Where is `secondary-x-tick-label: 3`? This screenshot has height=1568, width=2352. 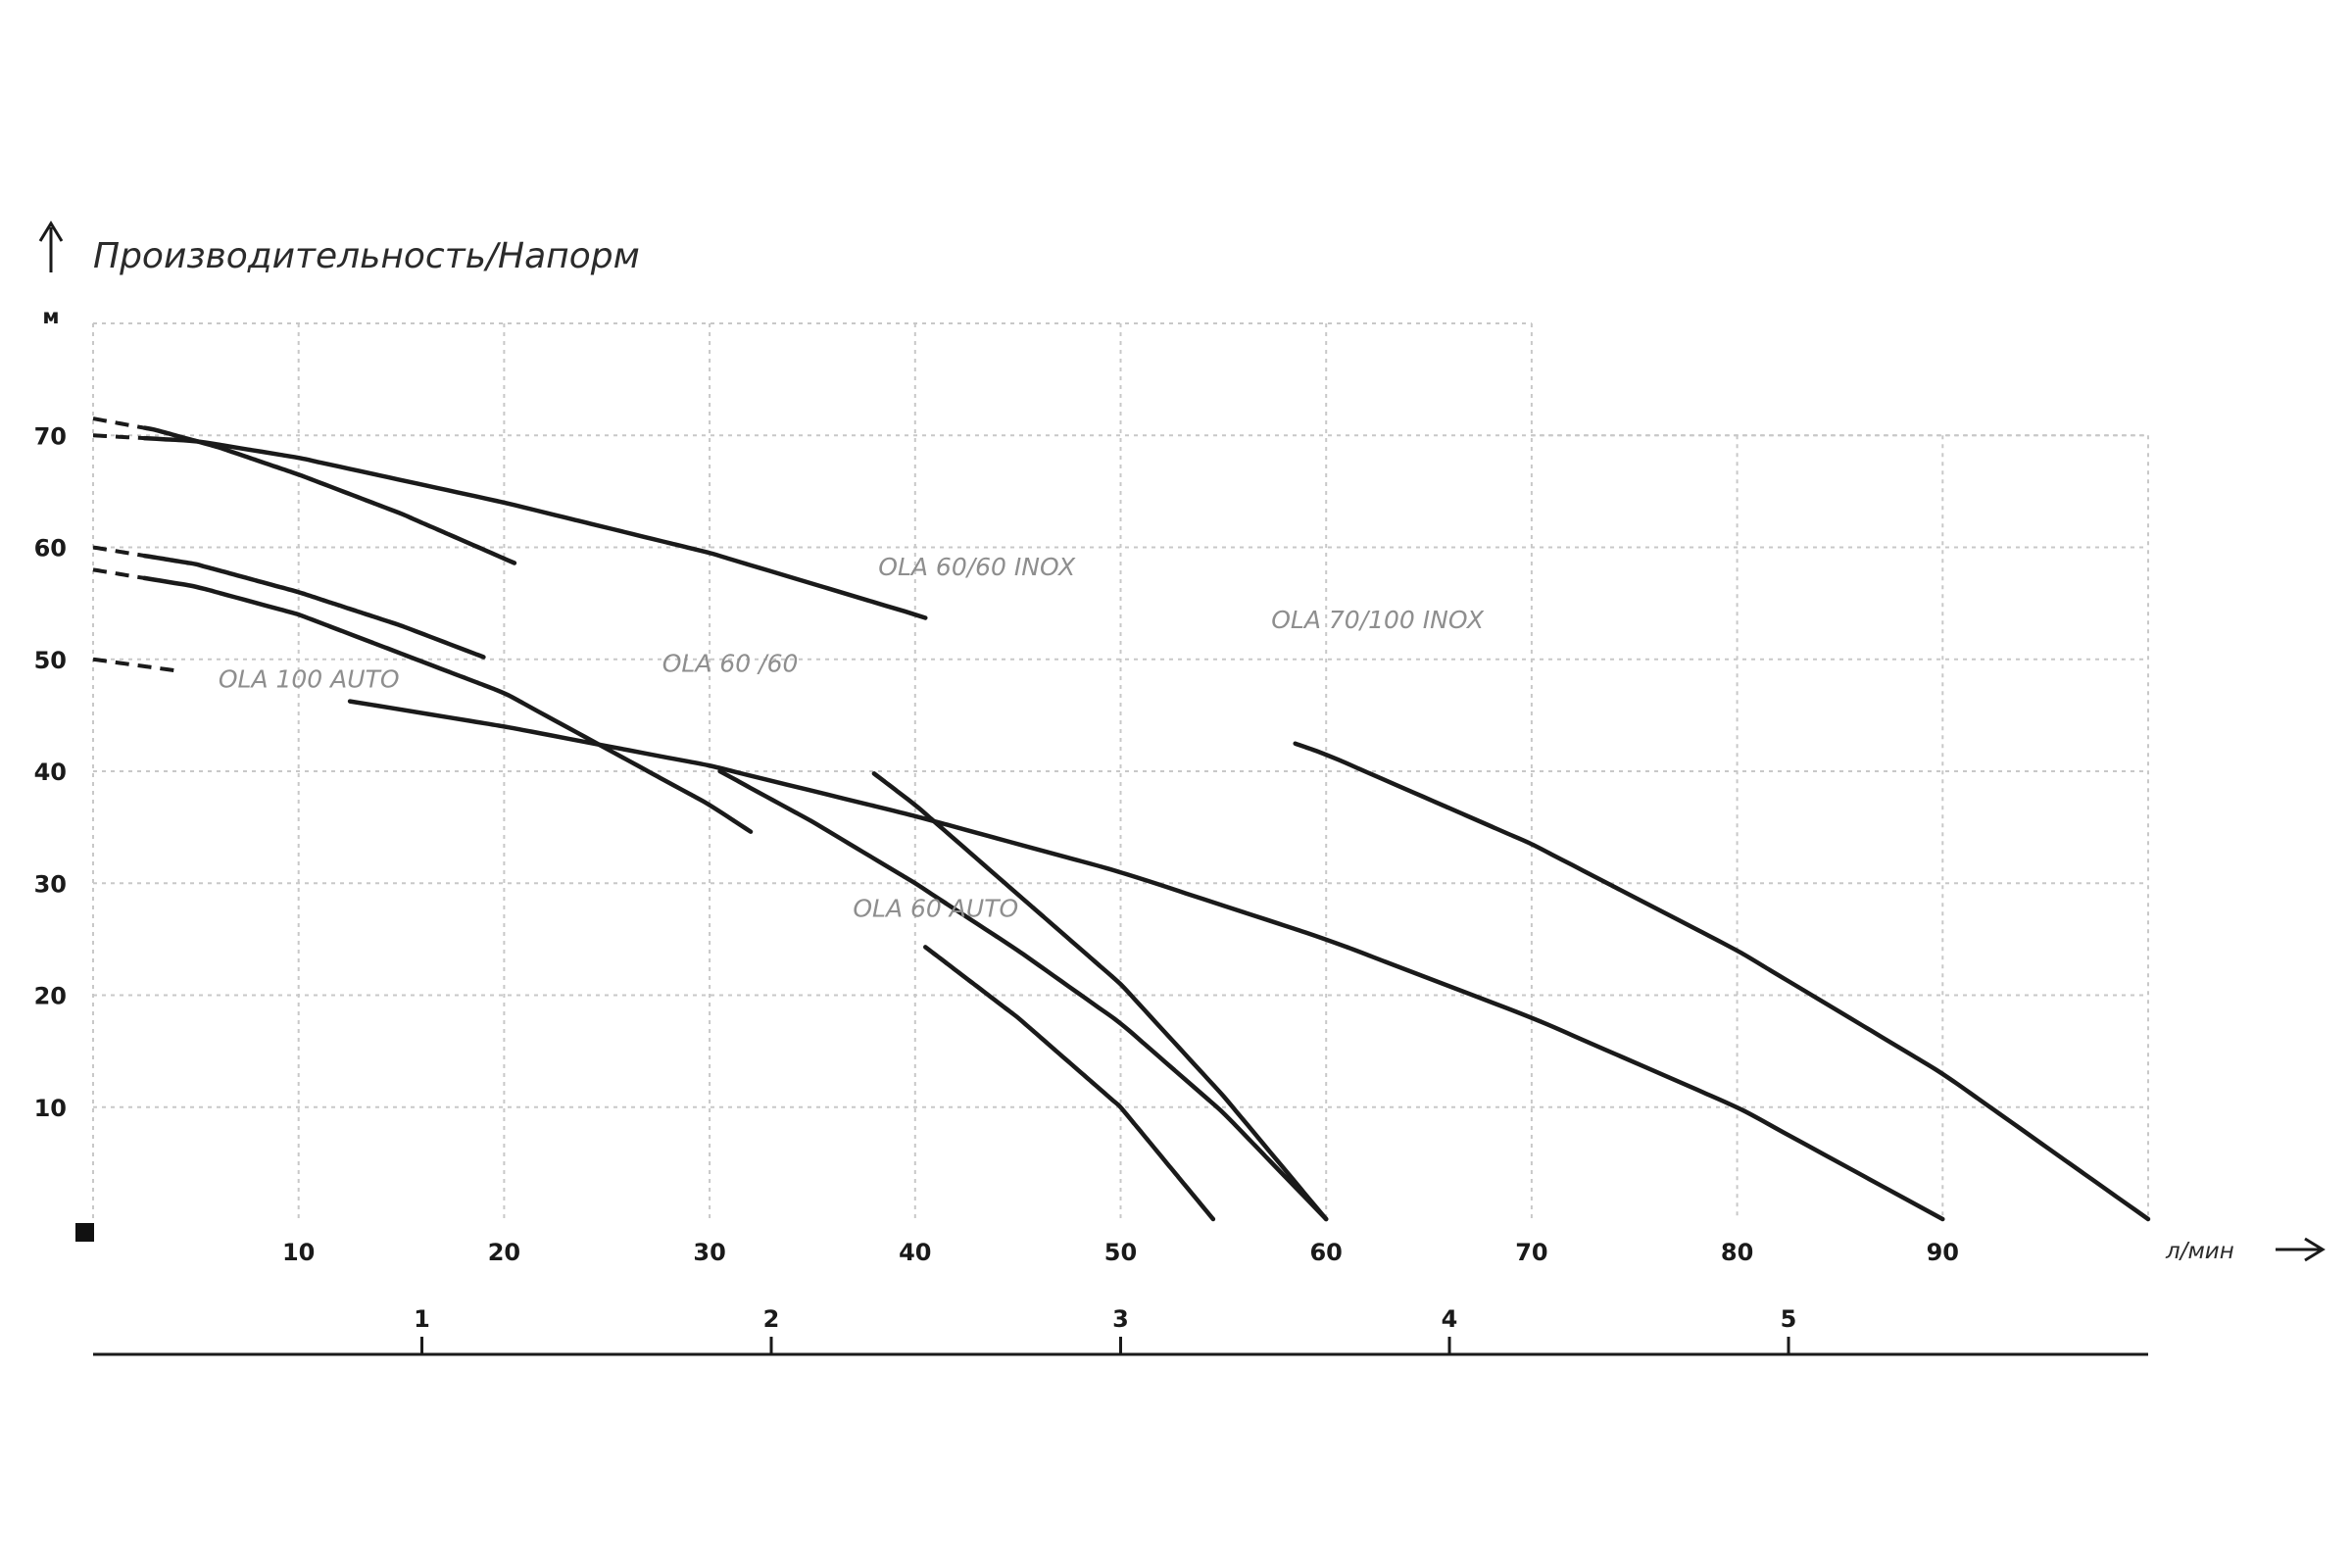 secondary-x-tick-label: 3 is located at coordinates (1120, 1319).